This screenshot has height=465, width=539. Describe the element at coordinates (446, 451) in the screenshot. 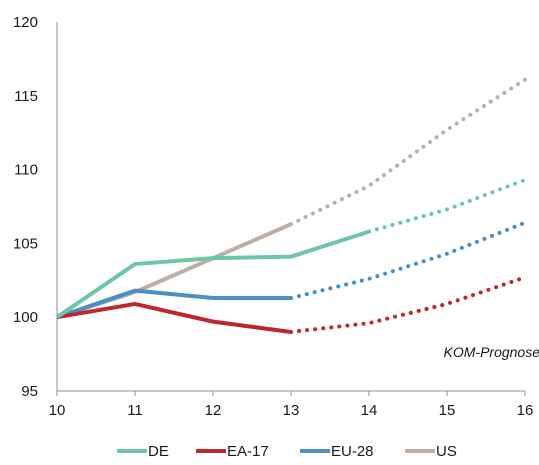

I see `legend-label-us: US` at that location.